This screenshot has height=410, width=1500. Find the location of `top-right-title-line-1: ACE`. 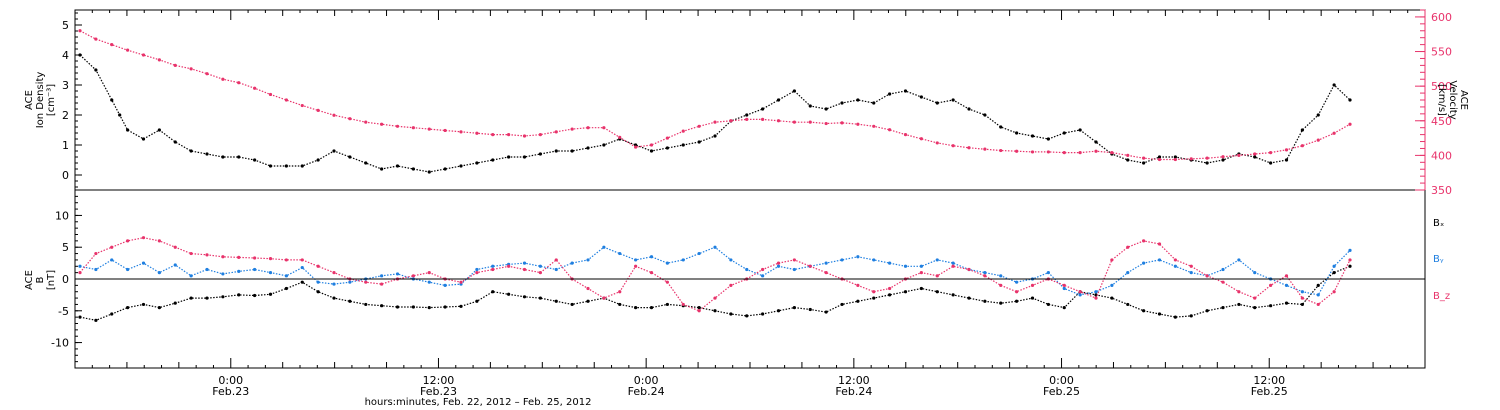

top-right-title-line-1: ACE is located at coordinates (1463, 100).